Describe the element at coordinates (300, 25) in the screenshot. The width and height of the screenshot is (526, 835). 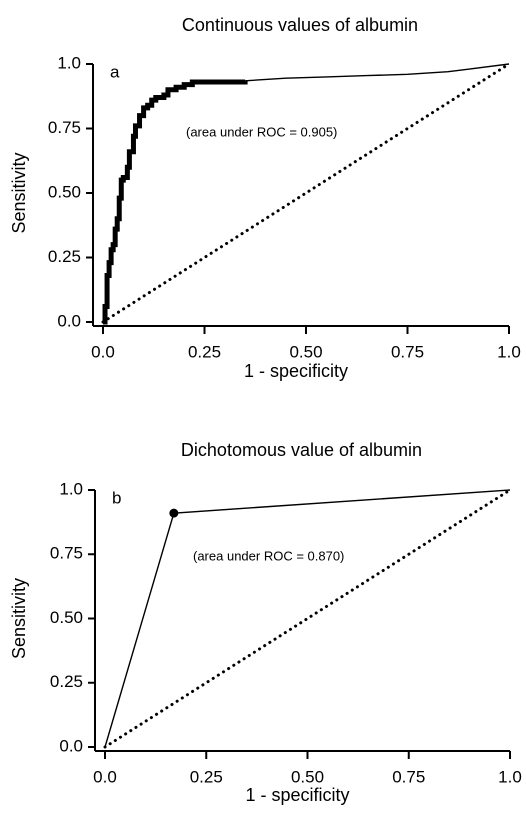
I see `chart-title: Continuous values of albumin` at that location.